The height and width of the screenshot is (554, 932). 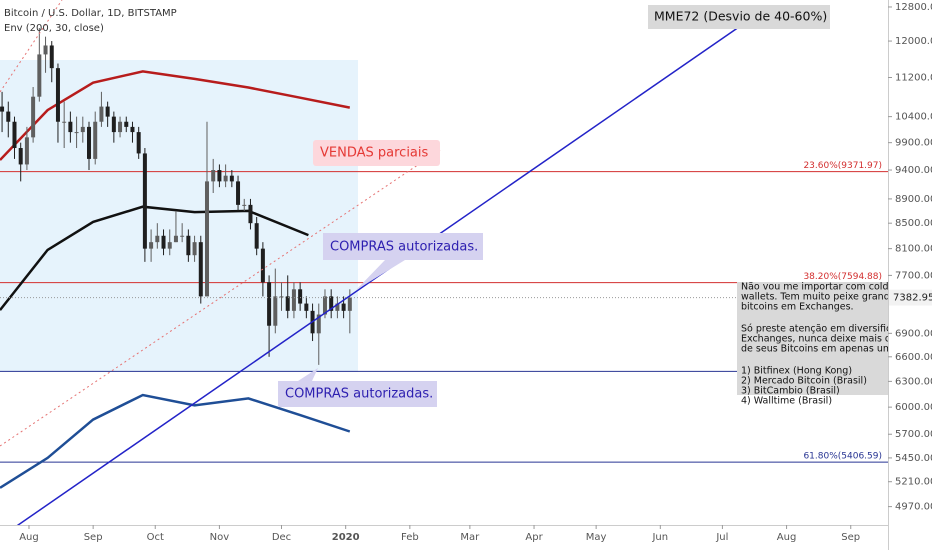 I want to click on x-tick-label: Aug, so click(x=29, y=537).